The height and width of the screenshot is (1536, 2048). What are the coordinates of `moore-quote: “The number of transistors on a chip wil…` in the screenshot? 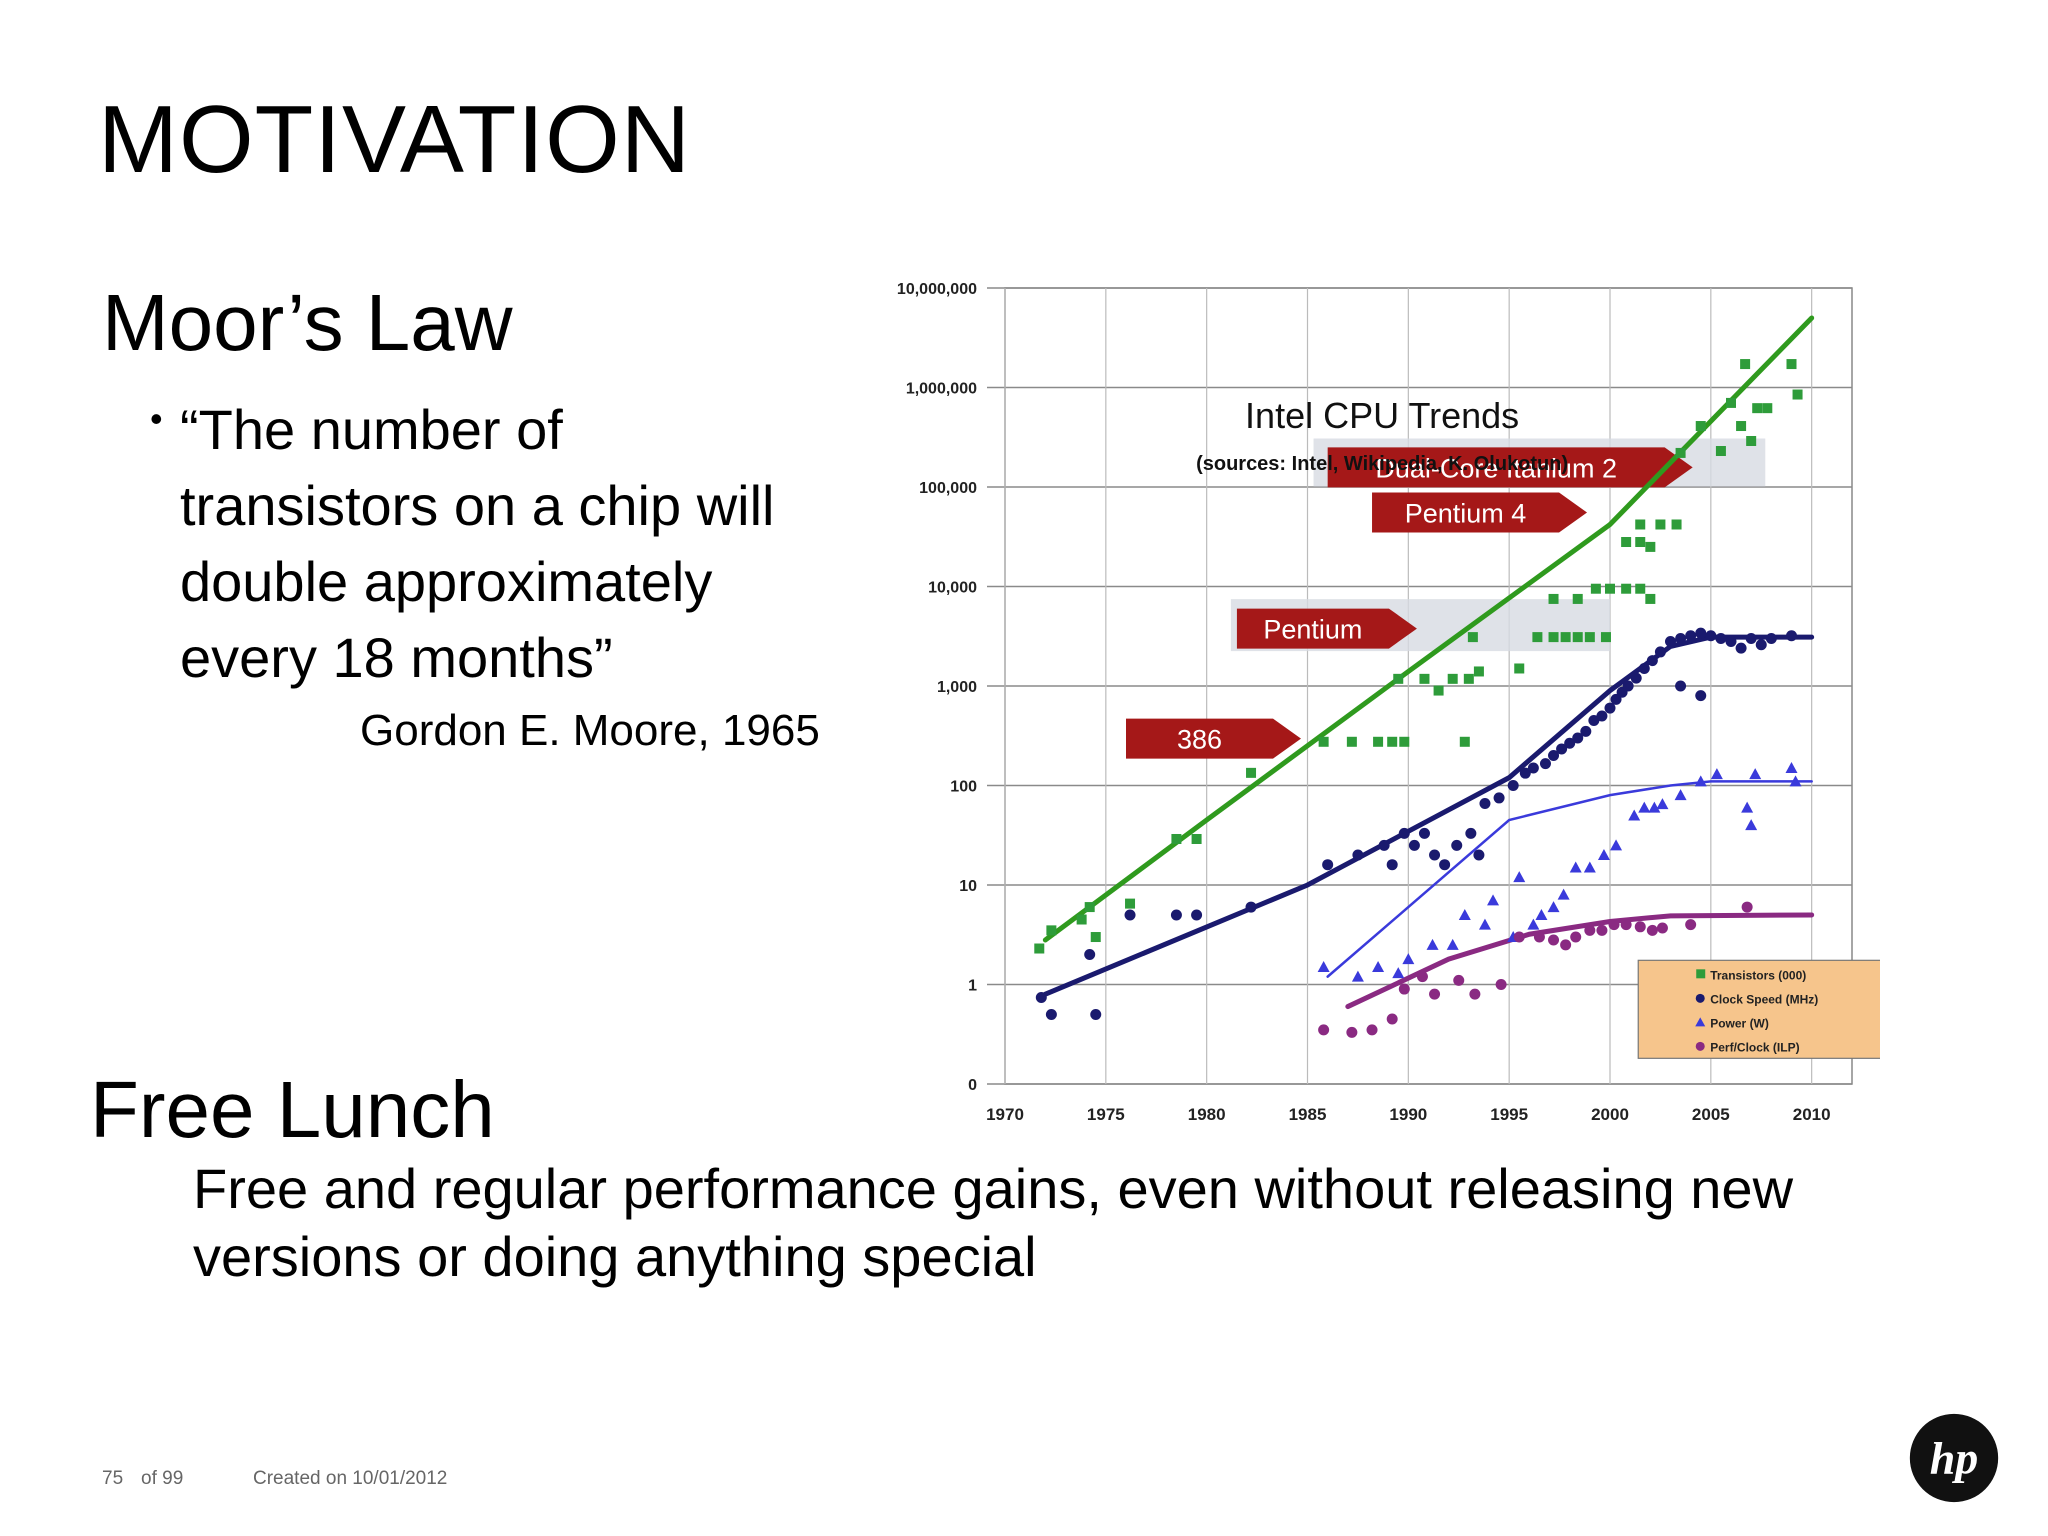 It's located at (477, 543).